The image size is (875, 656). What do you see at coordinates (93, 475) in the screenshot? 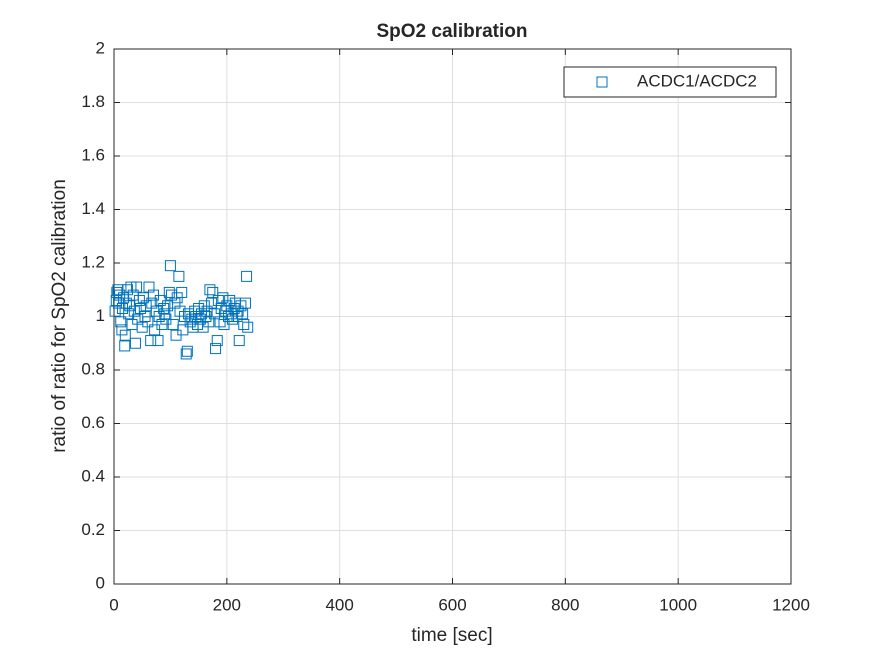
I see `y-tick-label: 0.4` at bounding box center [93, 475].